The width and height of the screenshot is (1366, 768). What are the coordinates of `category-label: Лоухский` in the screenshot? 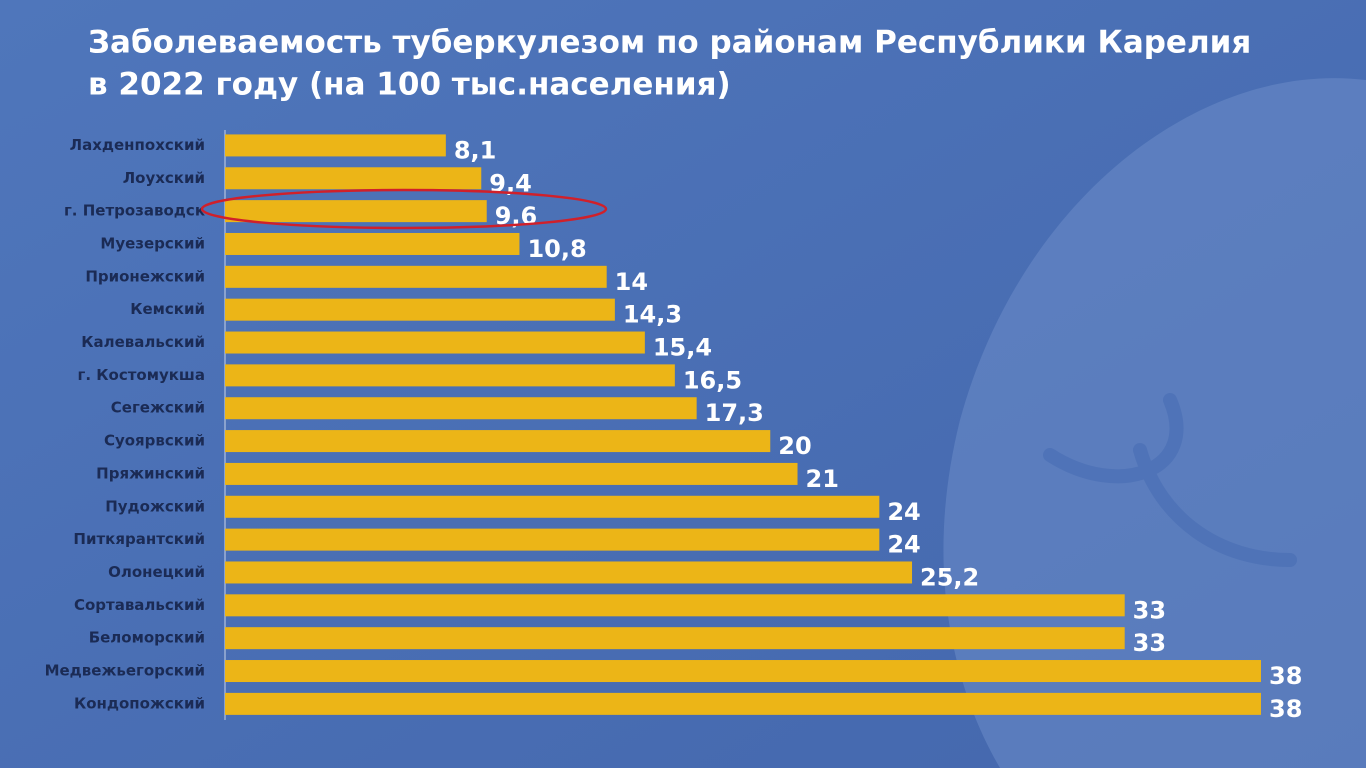 It's located at (164, 178).